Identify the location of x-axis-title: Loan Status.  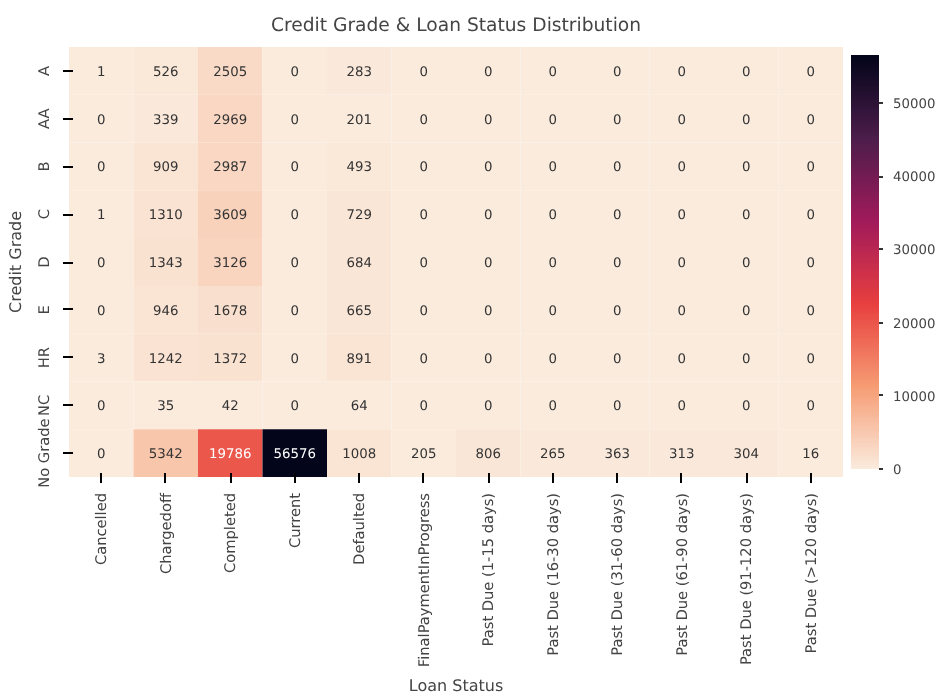
(456, 686).